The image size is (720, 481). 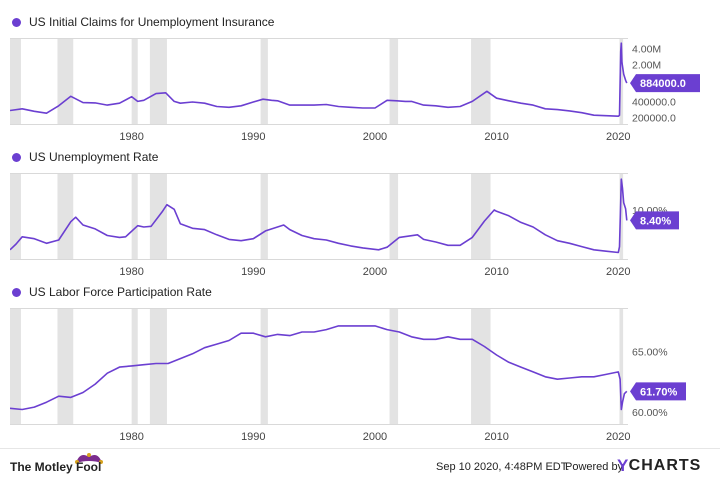 I want to click on chart-title-participation: US Labor Force Participation Rate, so click(x=120, y=292).